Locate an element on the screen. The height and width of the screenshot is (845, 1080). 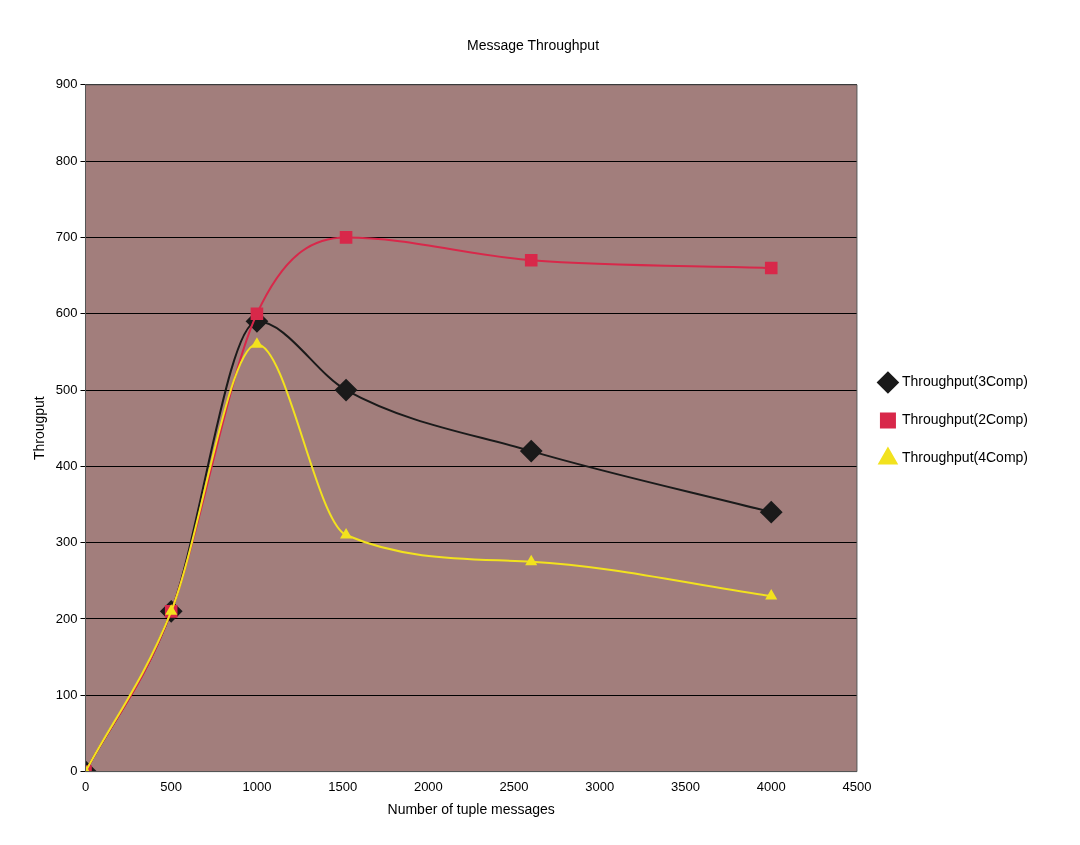
x-tick-label: 500 is located at coordinates (171, 786).